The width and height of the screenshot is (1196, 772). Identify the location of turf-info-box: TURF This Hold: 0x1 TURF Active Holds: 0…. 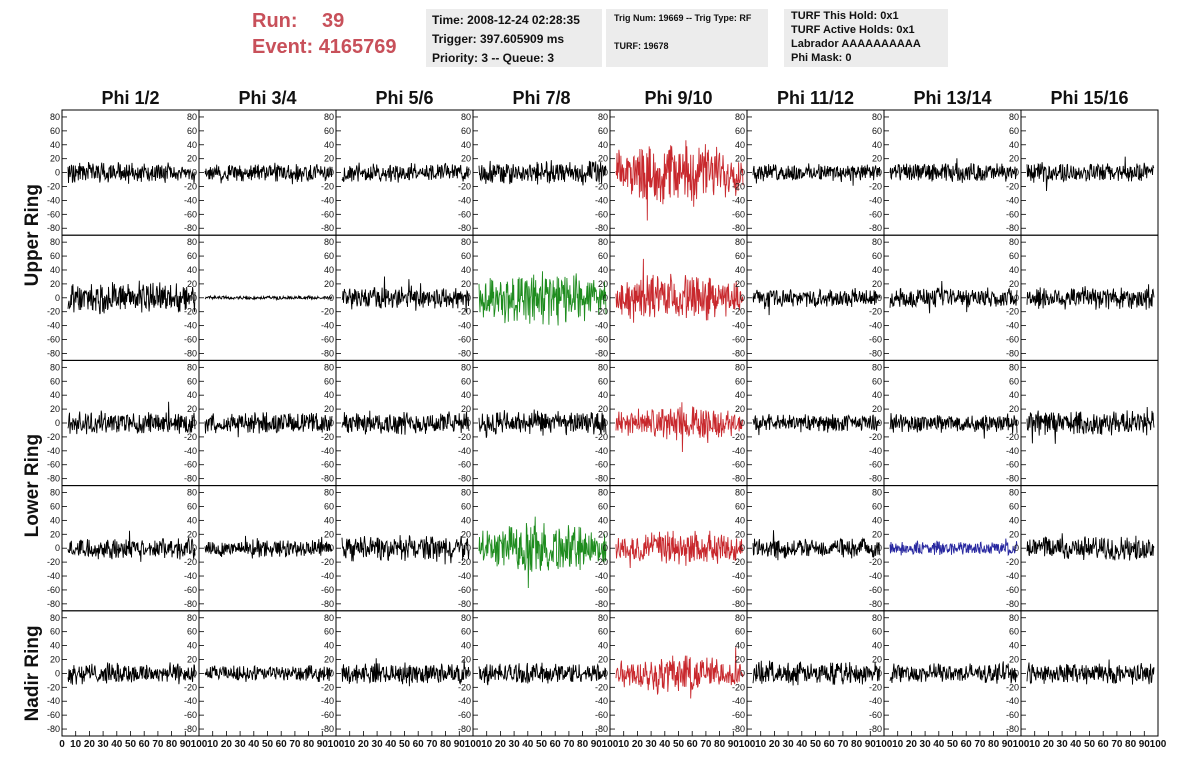
(866, 38).